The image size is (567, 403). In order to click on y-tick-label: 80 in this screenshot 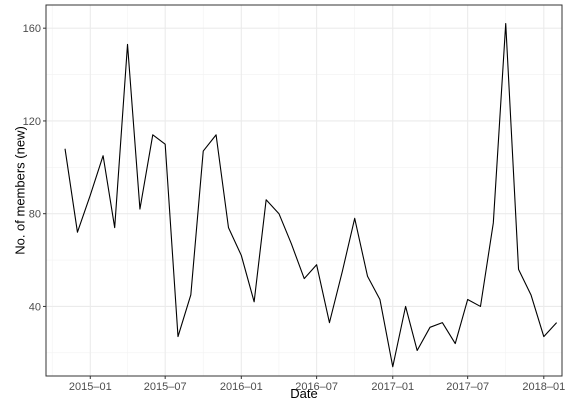, I will do `click(35, 215)`.